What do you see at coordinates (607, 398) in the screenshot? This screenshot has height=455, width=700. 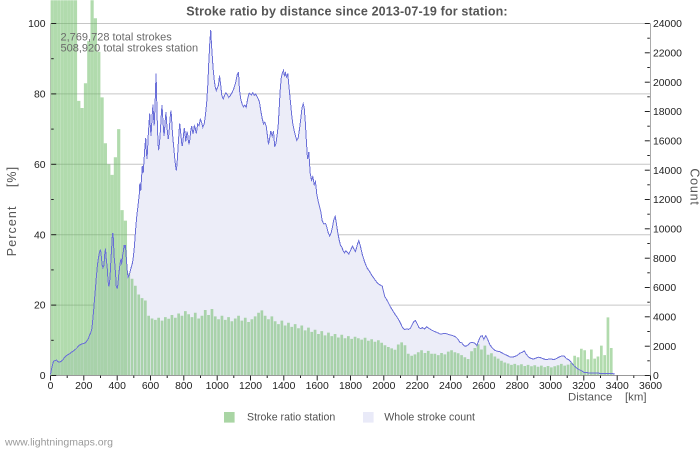 I see `svg-text: Distance [km]` at bounding box center [607, 398].